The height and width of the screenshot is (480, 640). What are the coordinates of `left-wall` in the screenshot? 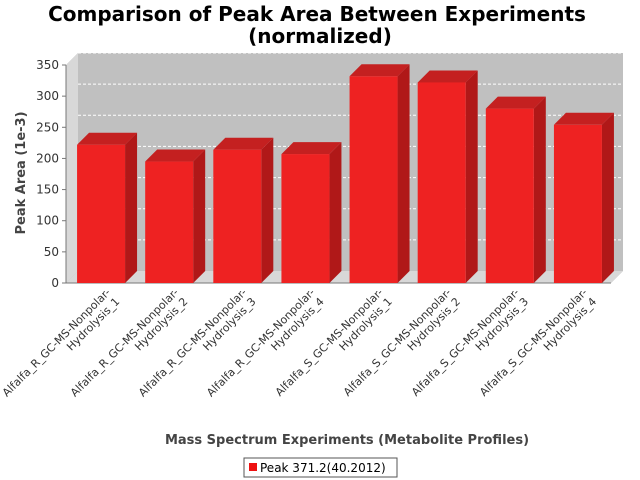 It's located at (72, 168).